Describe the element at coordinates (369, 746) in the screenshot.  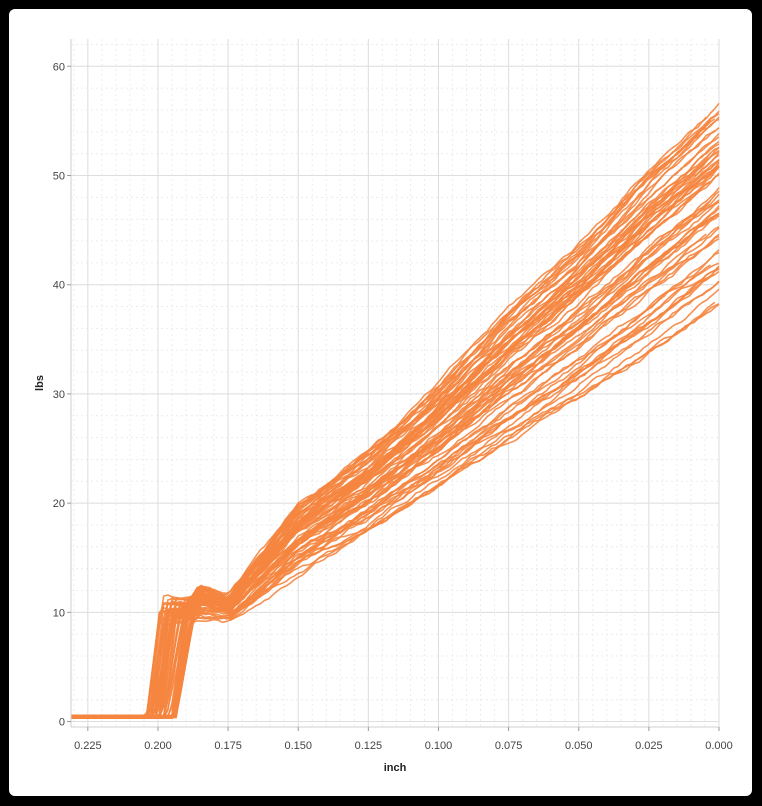
I see `x-tick-label: 0.125` at that location.